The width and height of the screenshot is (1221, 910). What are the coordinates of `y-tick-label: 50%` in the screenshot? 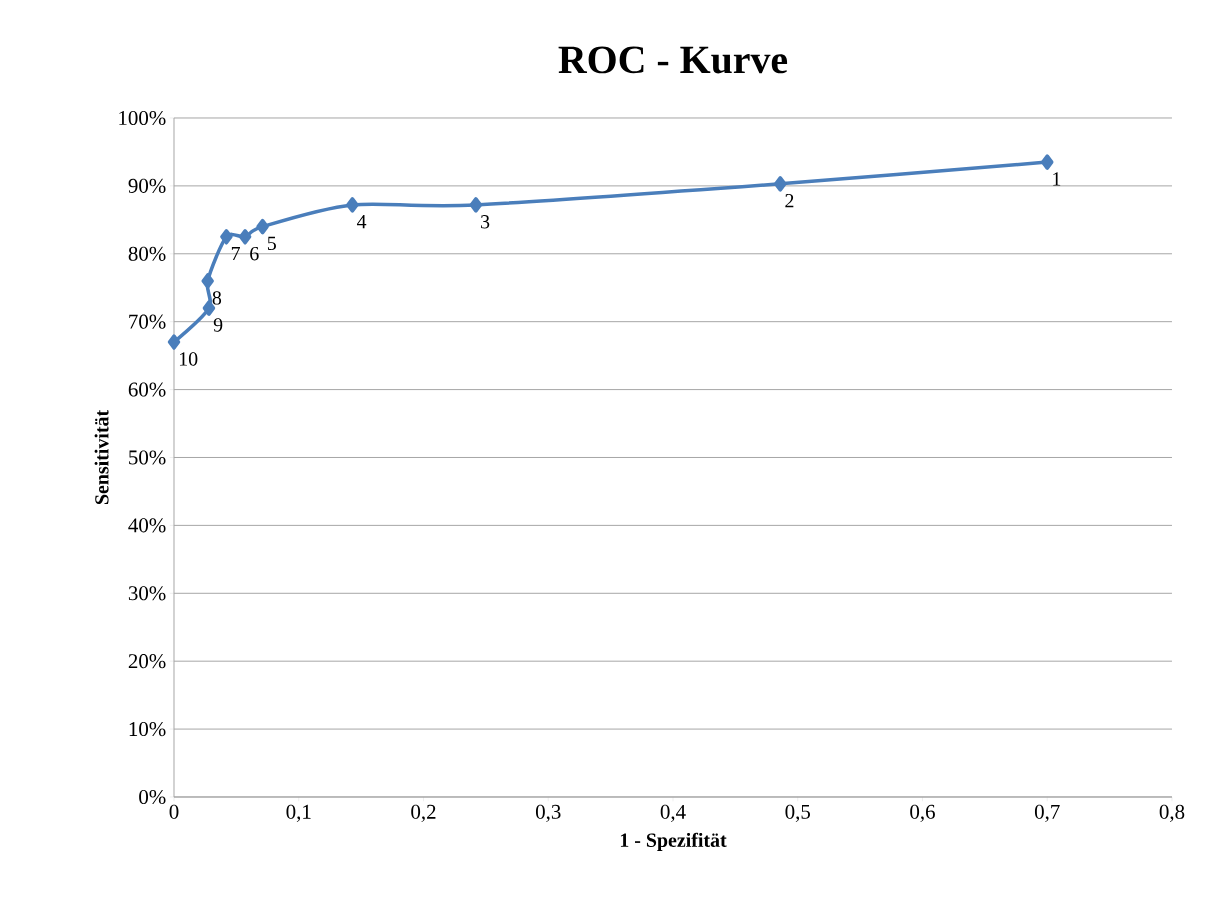 It's located at (147, 457).